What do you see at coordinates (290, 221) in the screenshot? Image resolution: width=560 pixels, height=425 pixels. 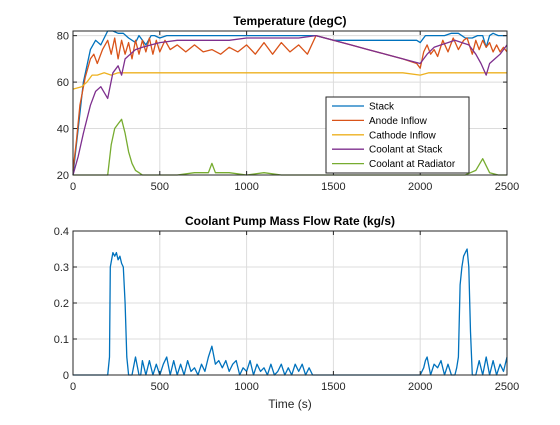 I see `flow-rate-plot-title: Coolant Pump Mass Flow Rate (kg/s)` at bounding box center [290, 221].